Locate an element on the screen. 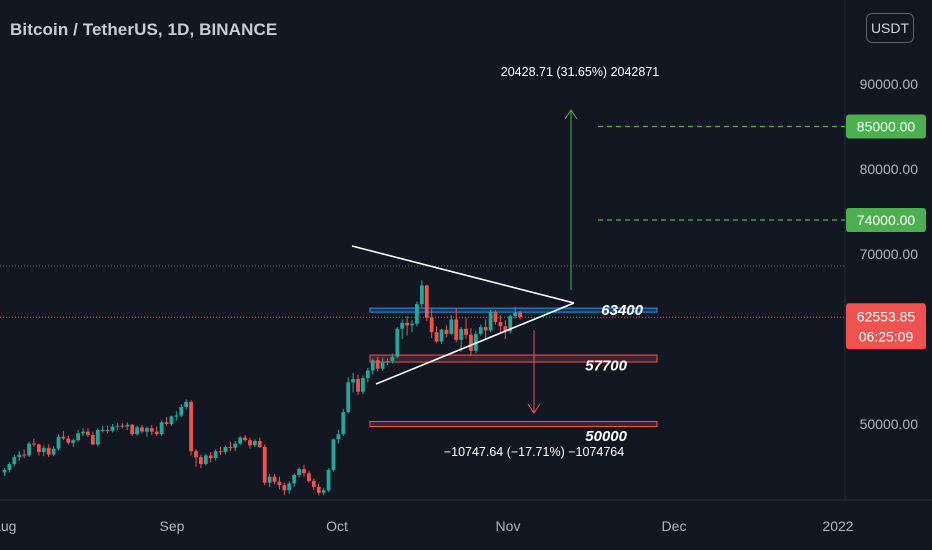  triangle-upper-trendline is located at coordinates (463, 274).